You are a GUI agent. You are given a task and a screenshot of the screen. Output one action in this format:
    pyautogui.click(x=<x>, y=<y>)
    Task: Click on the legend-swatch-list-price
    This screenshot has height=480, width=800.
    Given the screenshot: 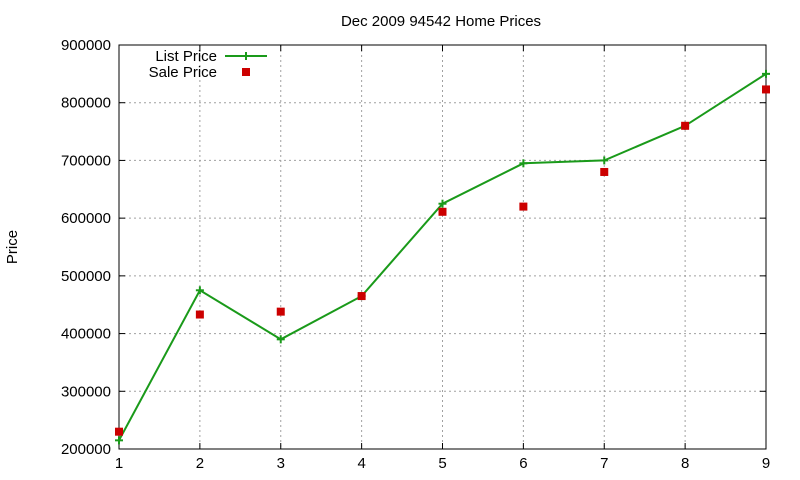 What is the action you would take?
    pyautogui.click(x=246, y=56)
    